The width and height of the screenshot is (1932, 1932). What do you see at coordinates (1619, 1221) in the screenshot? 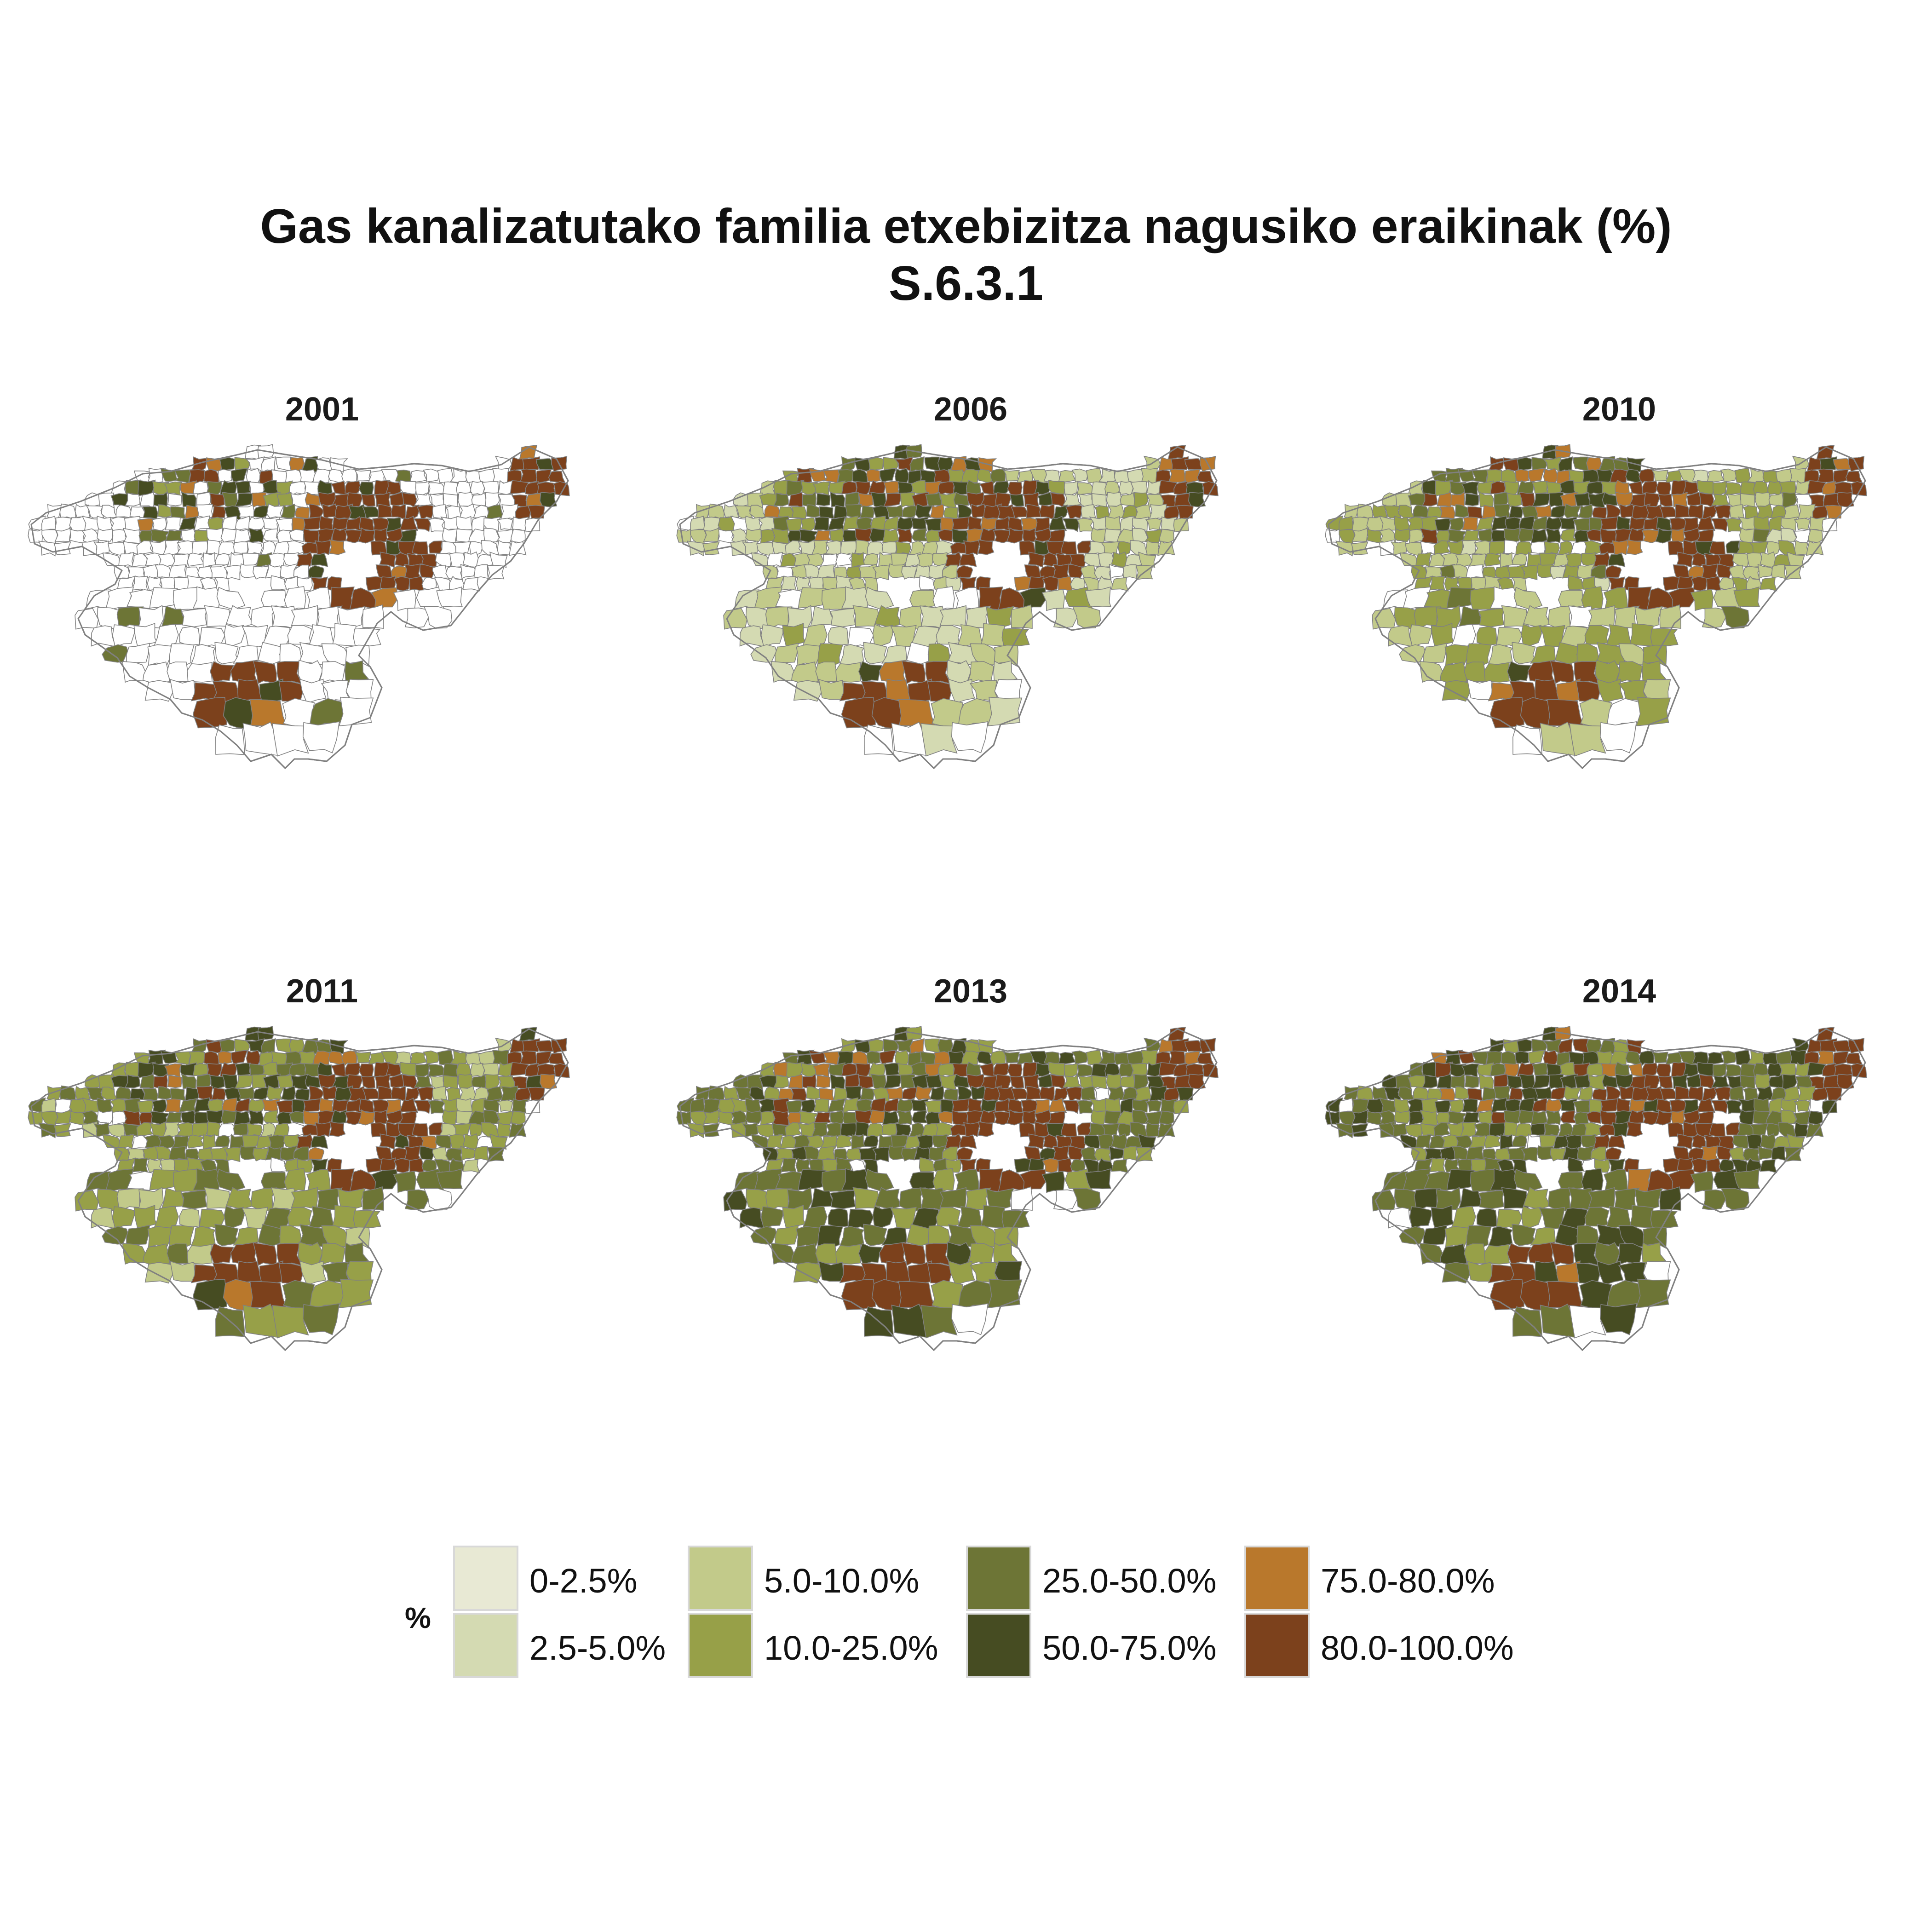
I see `map-panel-2014: 2014` at bounding box center [1619, 1221].